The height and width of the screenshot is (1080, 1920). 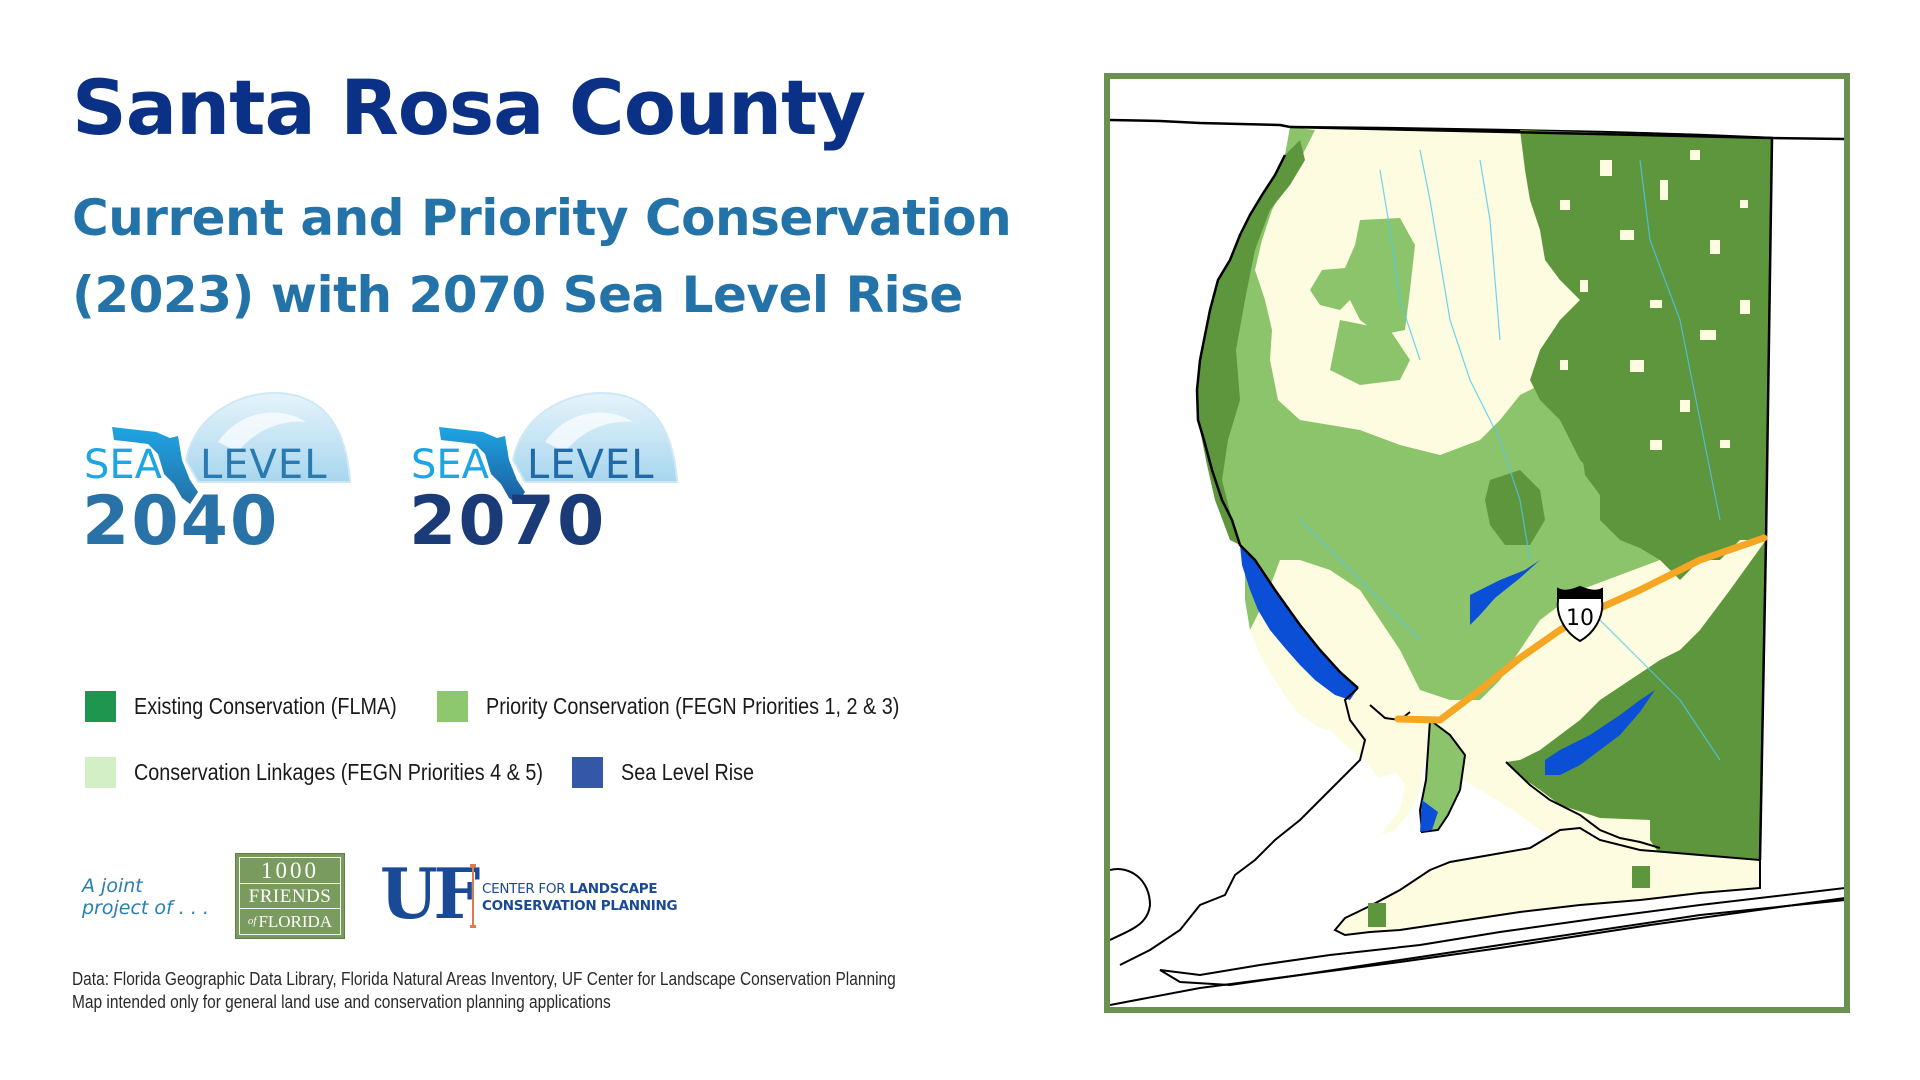 I want to click on legend-item-existing-conservation: Existing Conservation (FLMA), so click(x=262, y=706).